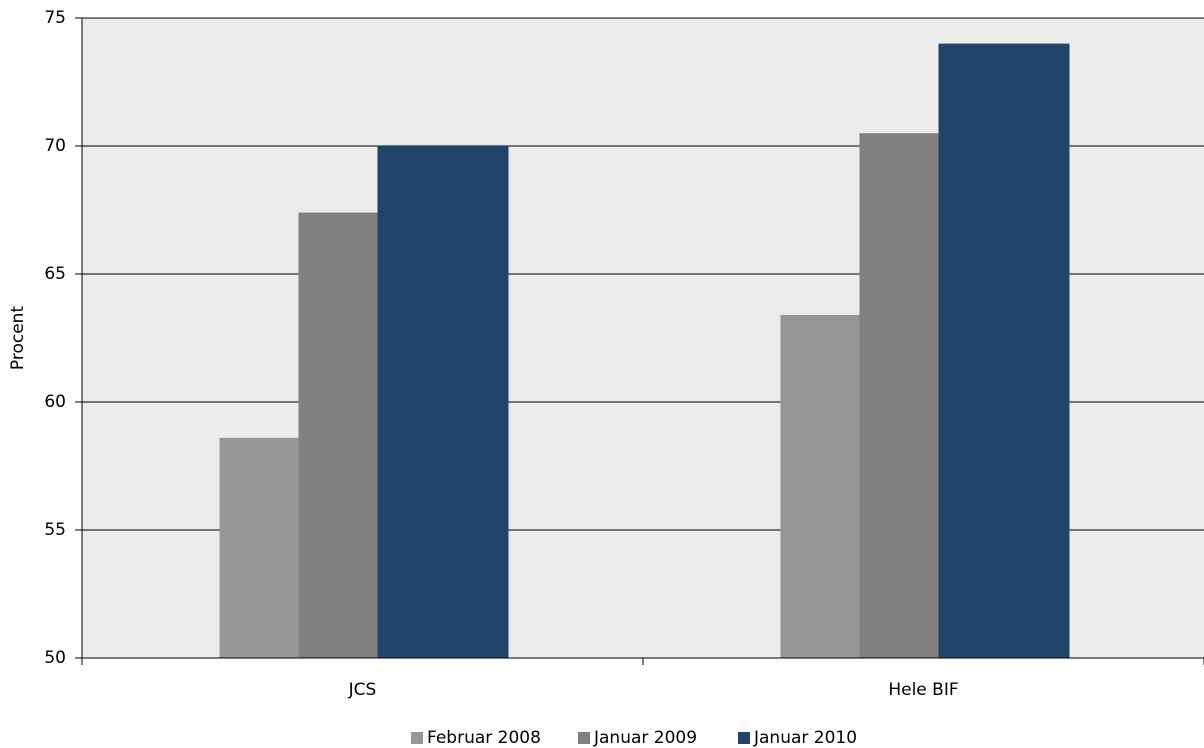 This screenshot has height=748, width=1204. I want to click on y-tick-label: 55, so click(55, 530).